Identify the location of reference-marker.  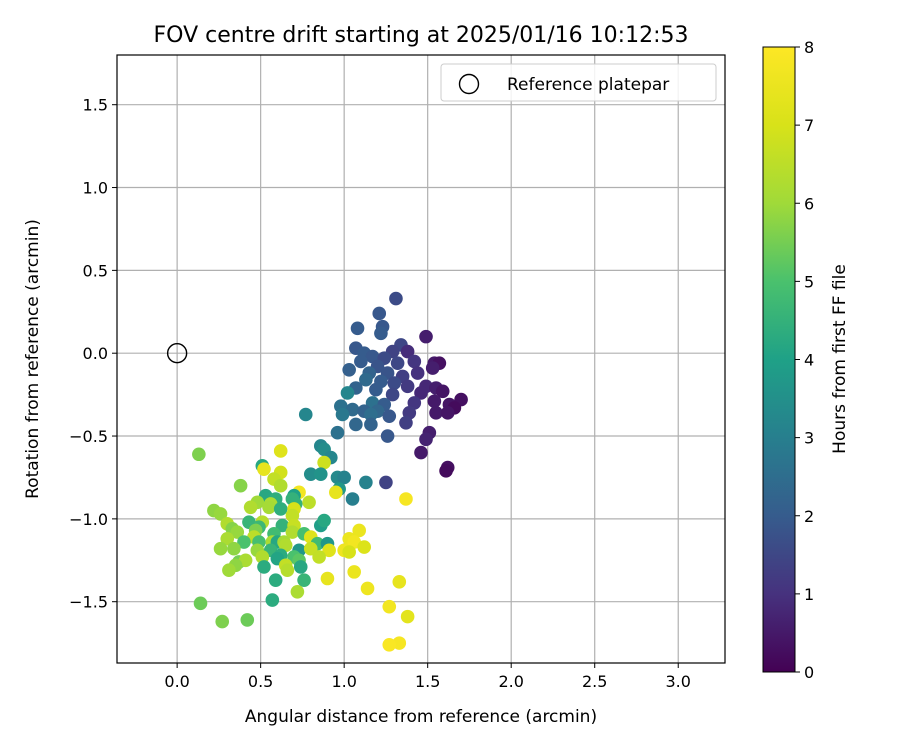
(177, 353).